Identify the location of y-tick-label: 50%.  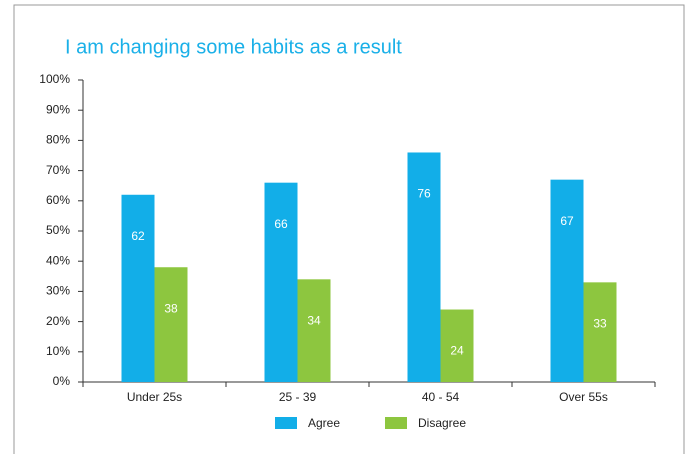
(58, 230).